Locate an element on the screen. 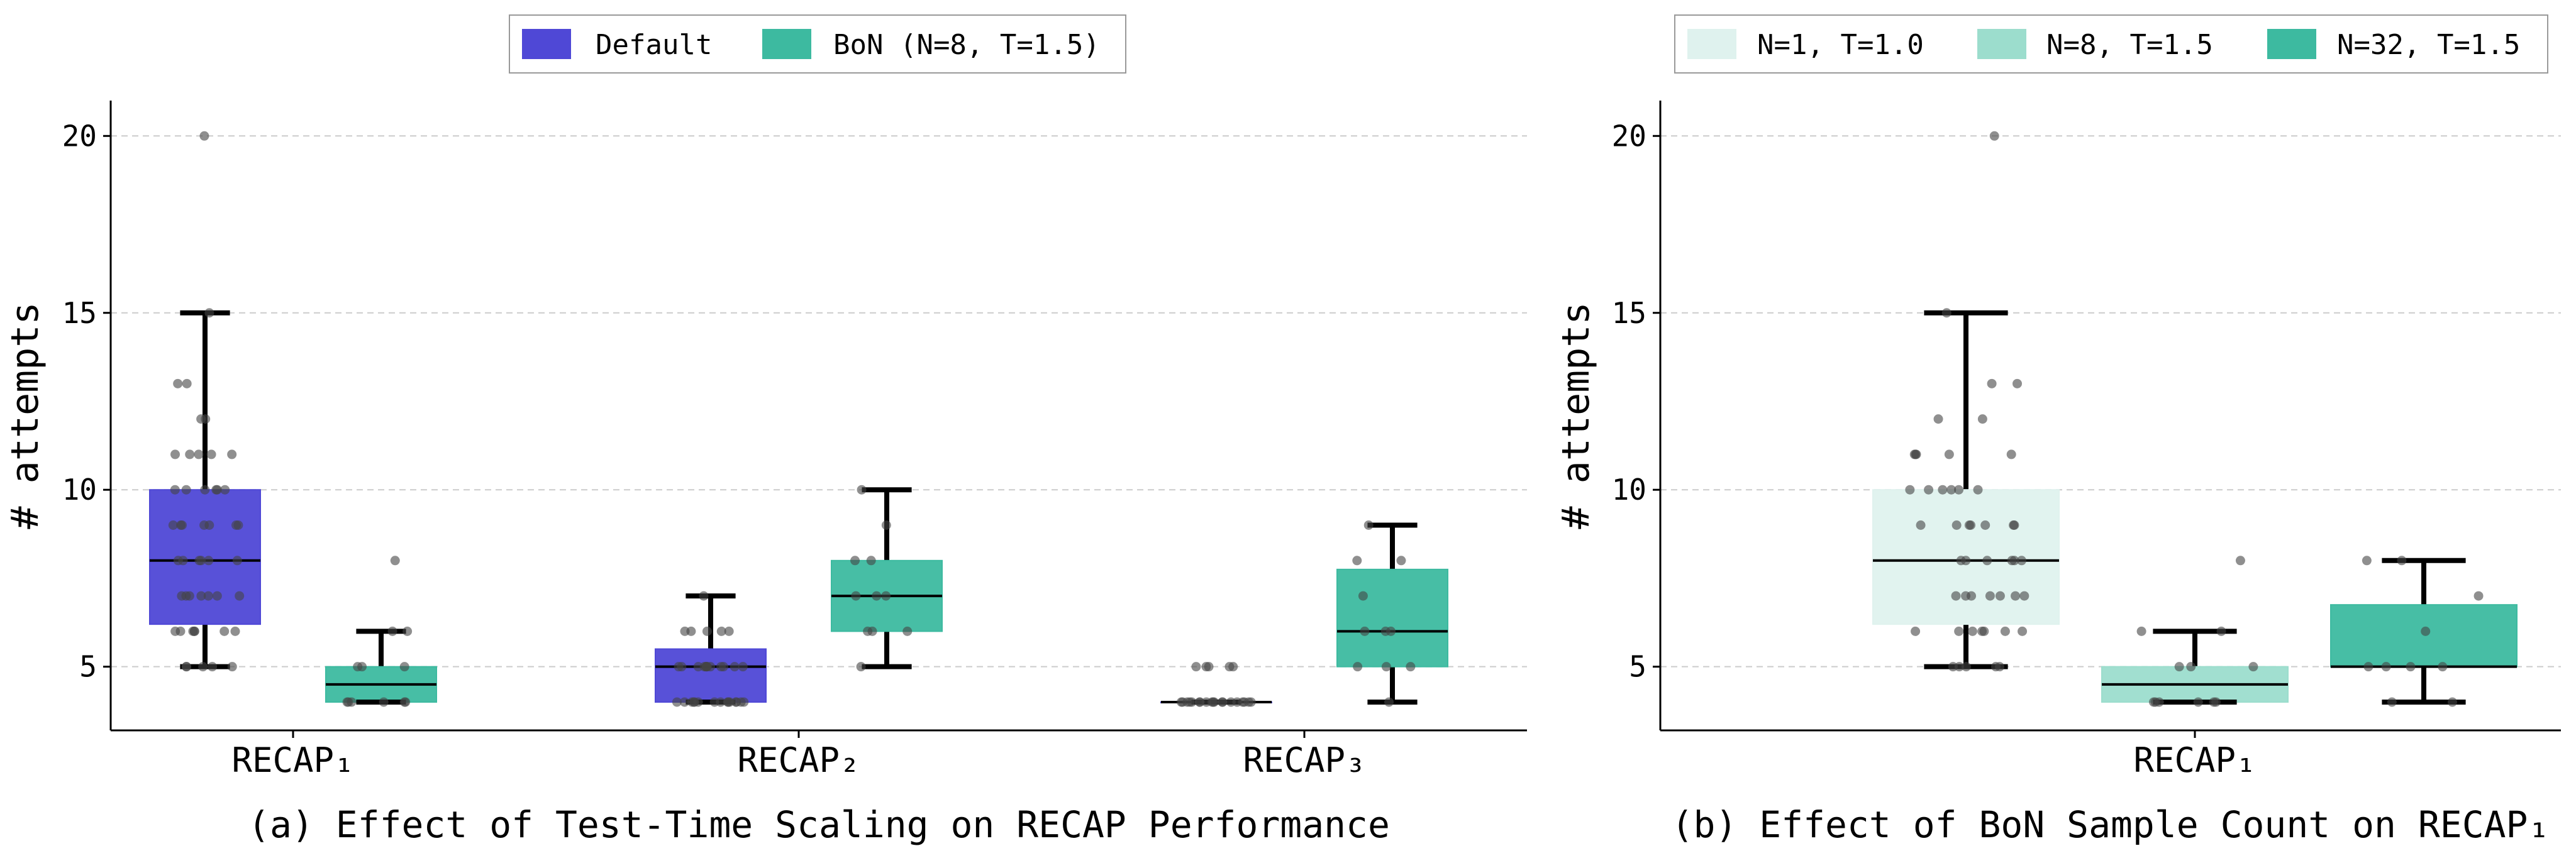  legend-label: N=32, T=1.5 is located at coordinates (2428, 45).